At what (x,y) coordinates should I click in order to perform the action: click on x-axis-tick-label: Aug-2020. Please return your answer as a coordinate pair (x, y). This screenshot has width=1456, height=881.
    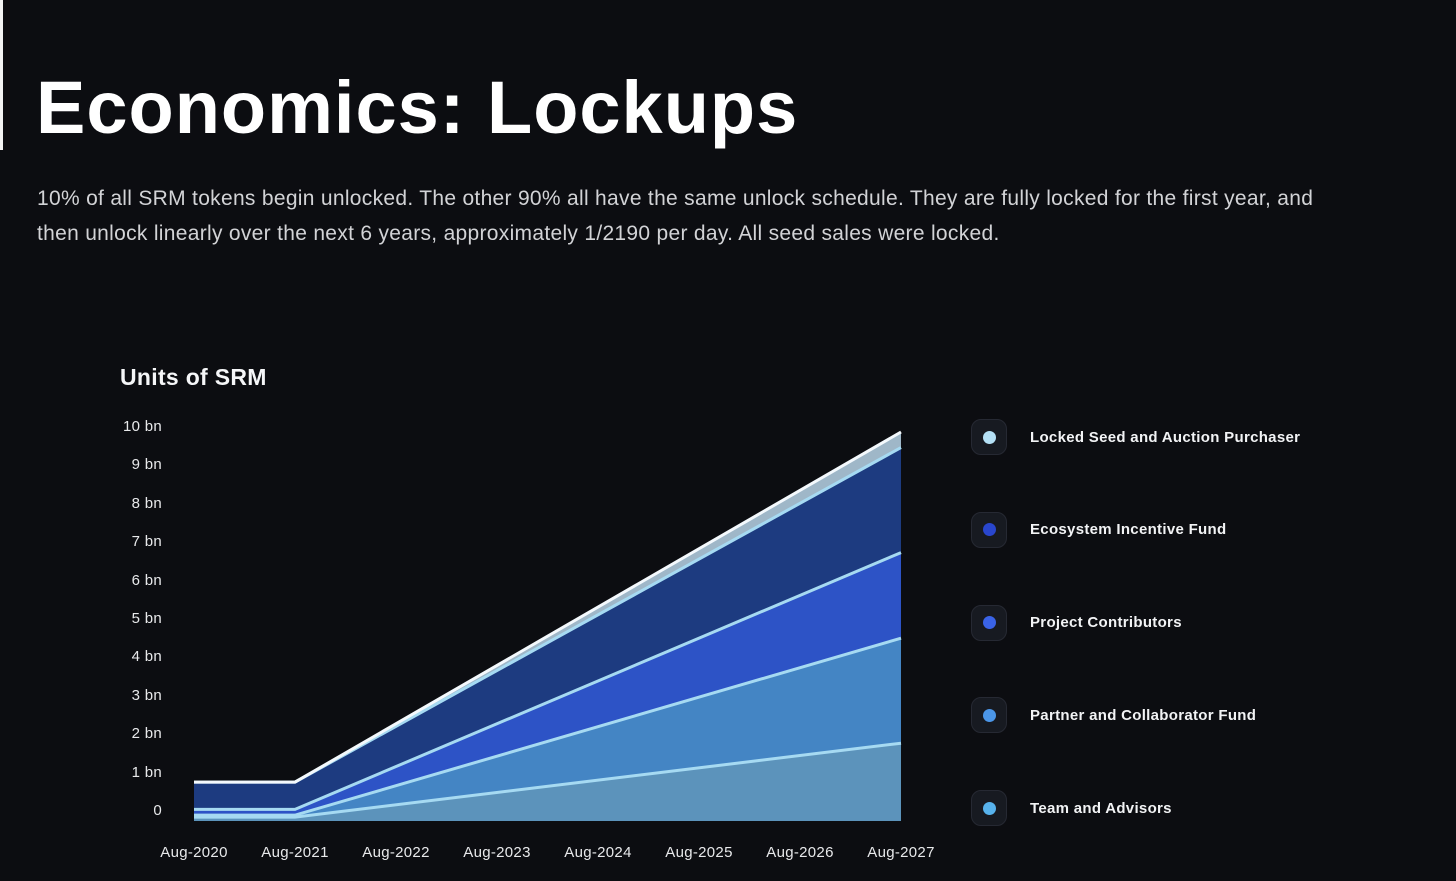
    Looking at the image, I should click on (194, 852).